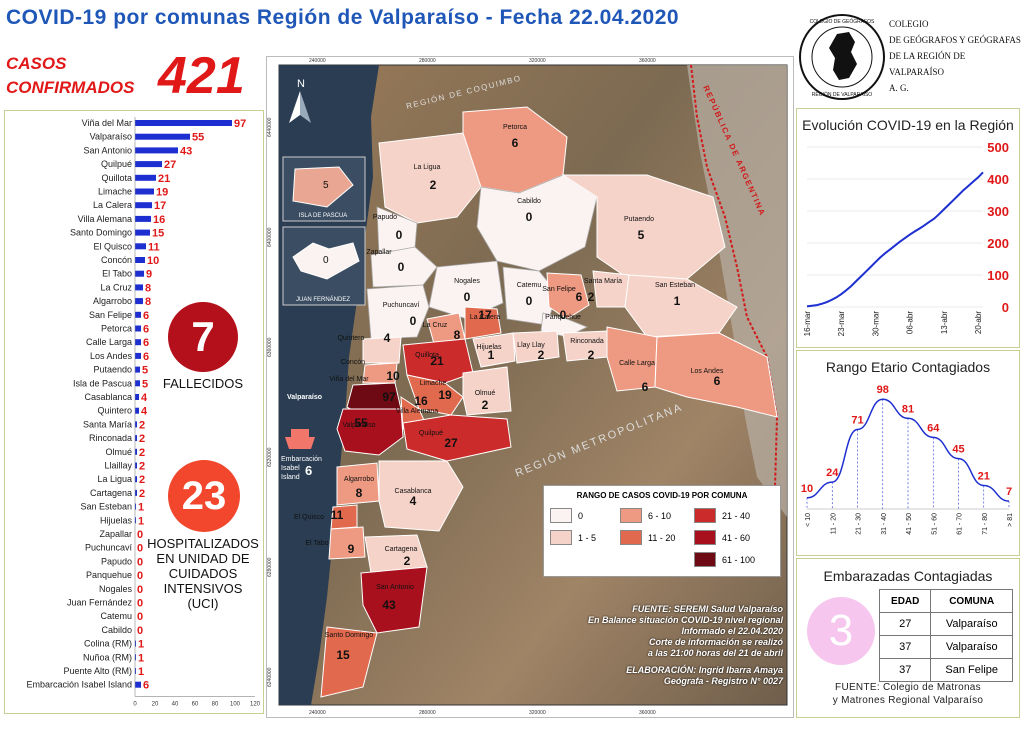  I want to click on bar-rinconada, so click(136, 438).